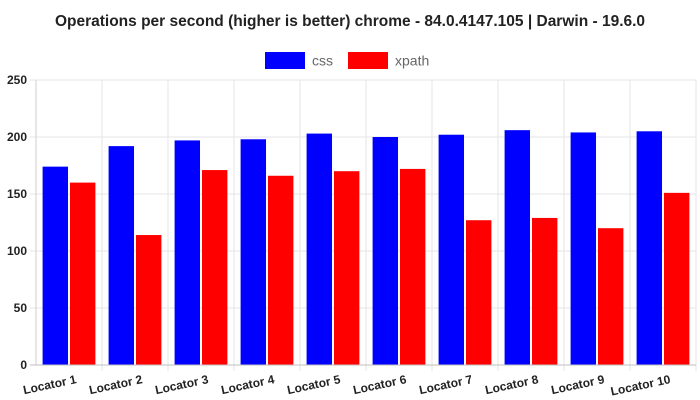 The width and height of the screenshot is (700, 400). What do you see at coordinates (17, 251) in the screenshot?
I see `y-tick-label: 100` at bounding box center [17, 251].